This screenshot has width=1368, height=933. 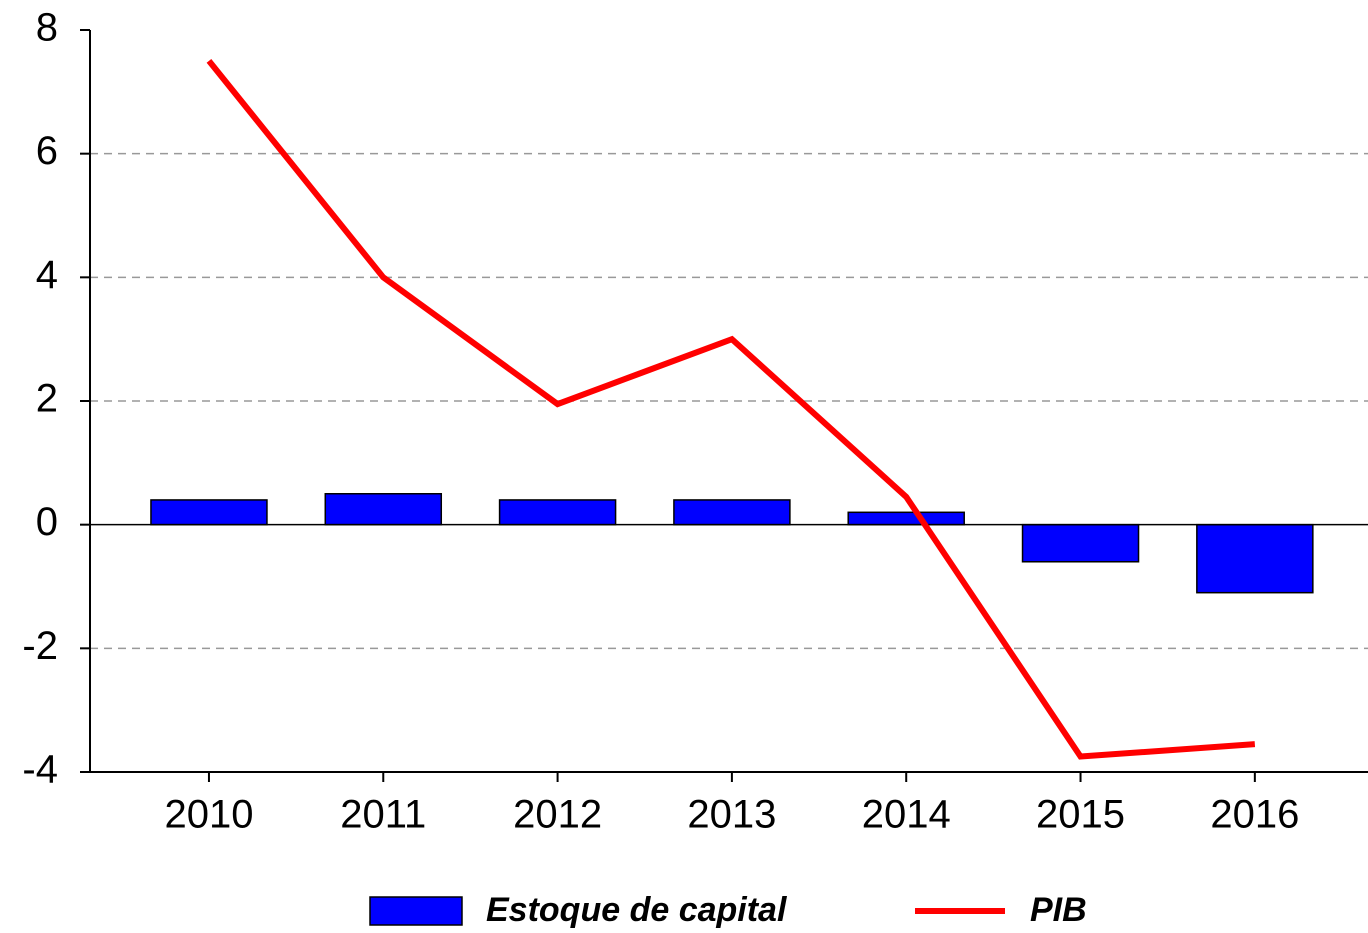 I want to click on x-tick-label: 2014, so click(x=906, y=815).